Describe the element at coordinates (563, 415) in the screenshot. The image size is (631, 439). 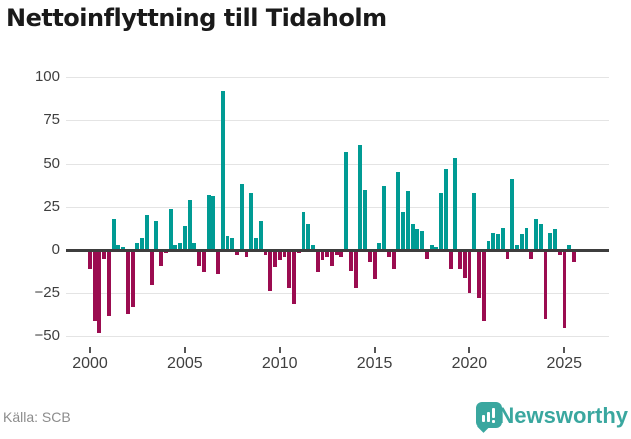
I see `newsworthy-wordmark: Newsworthy` at that location.